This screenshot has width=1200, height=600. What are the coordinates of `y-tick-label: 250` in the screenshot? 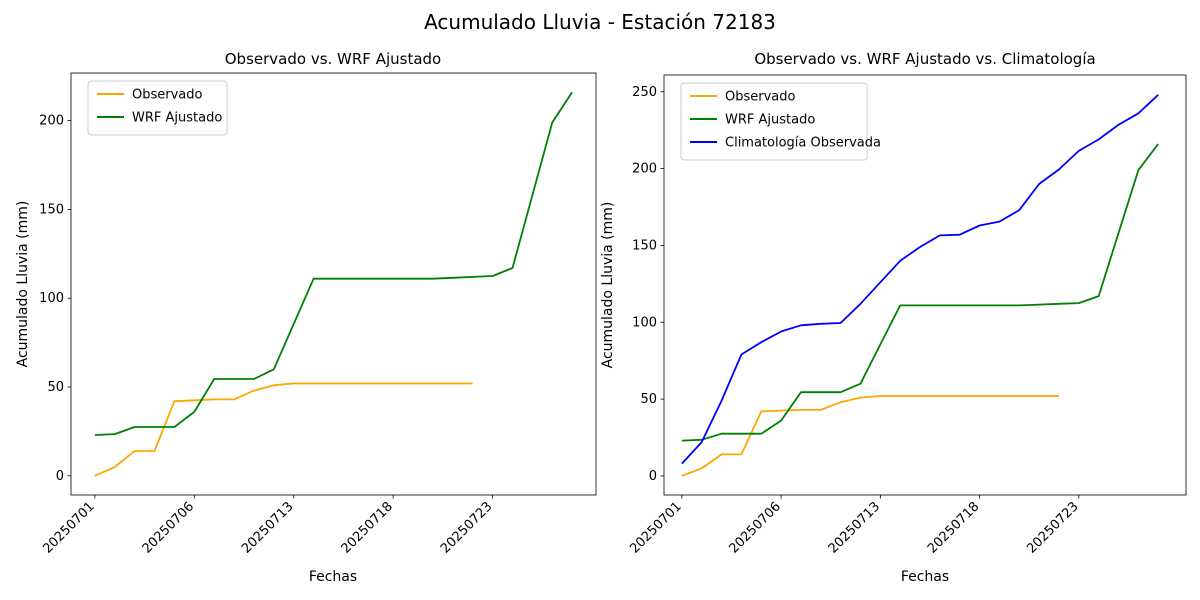 It's located at (644, 92).